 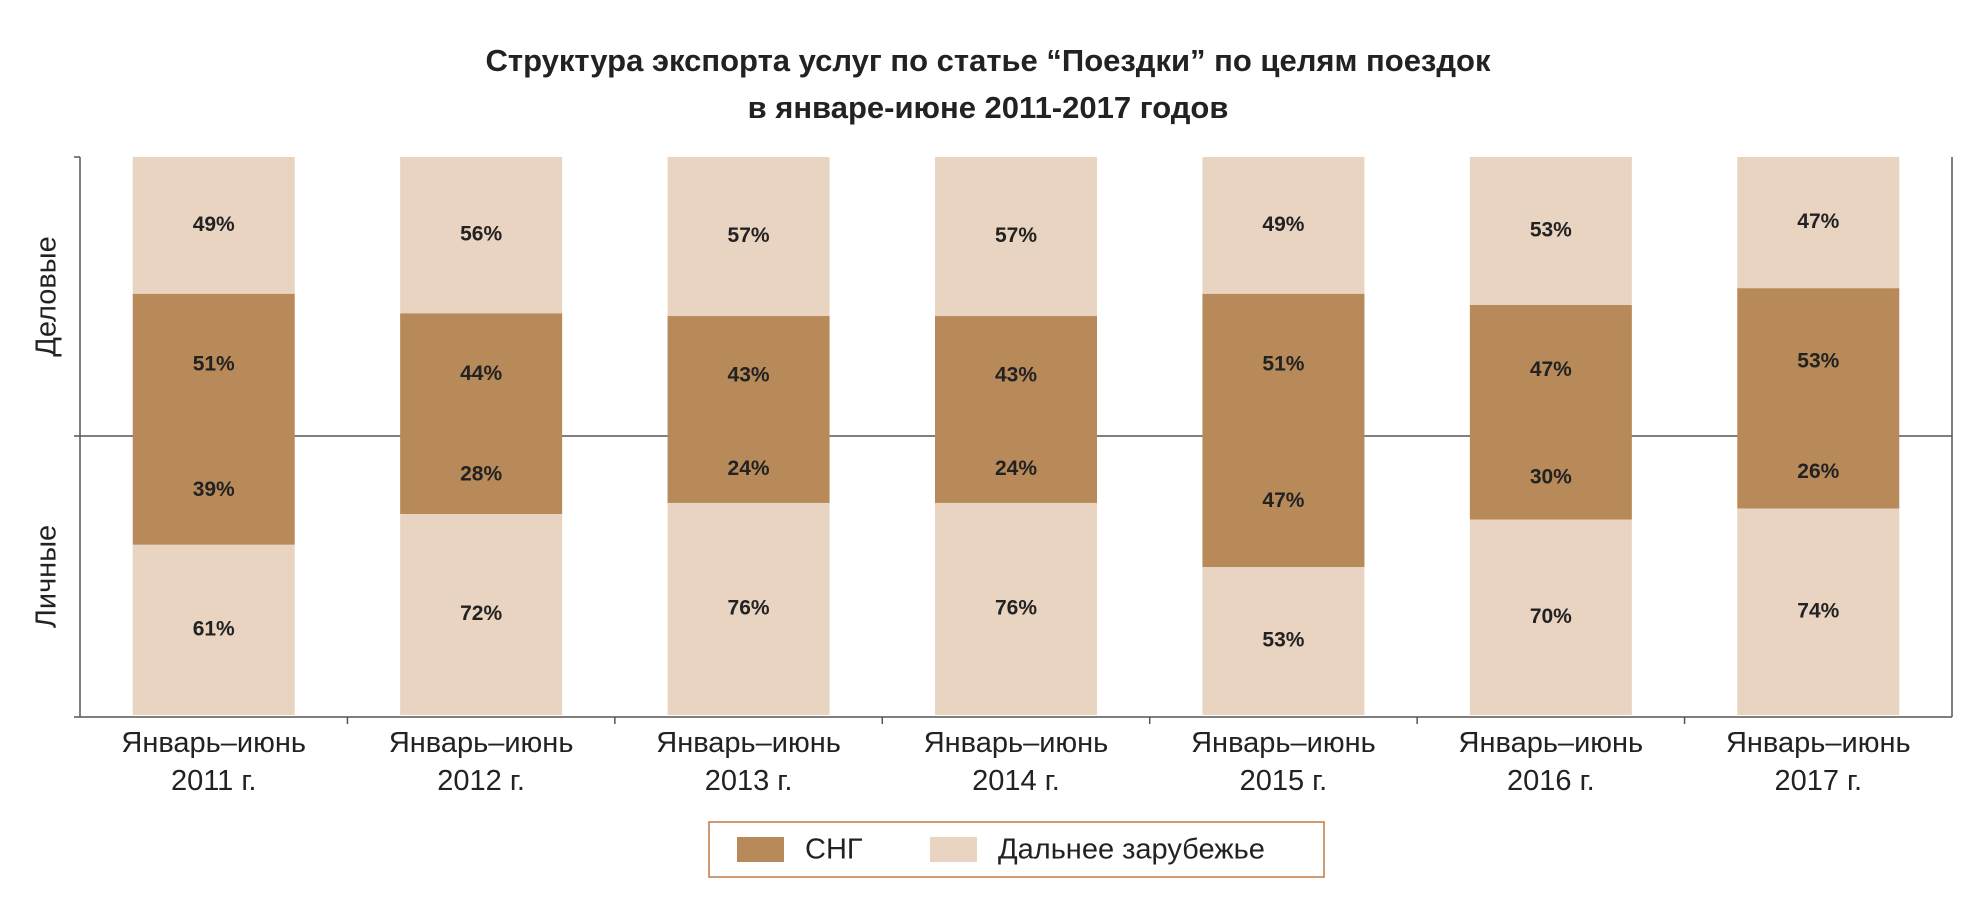 I want to click on legend-box, so click(x=1016, y=849).